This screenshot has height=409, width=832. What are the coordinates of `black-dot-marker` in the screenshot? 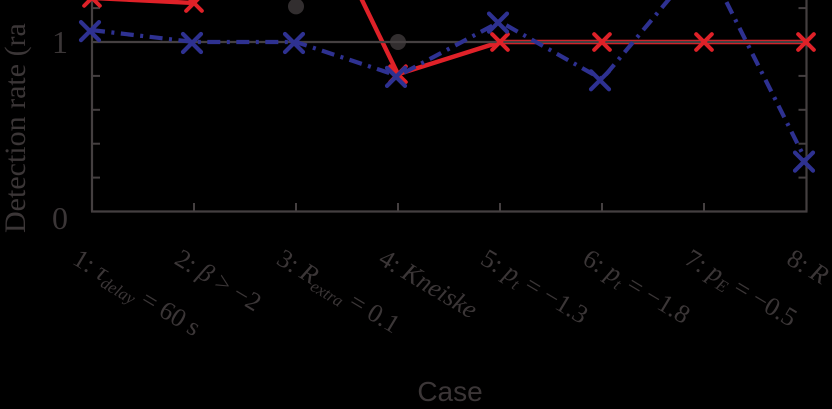 It's located at (296, 7).